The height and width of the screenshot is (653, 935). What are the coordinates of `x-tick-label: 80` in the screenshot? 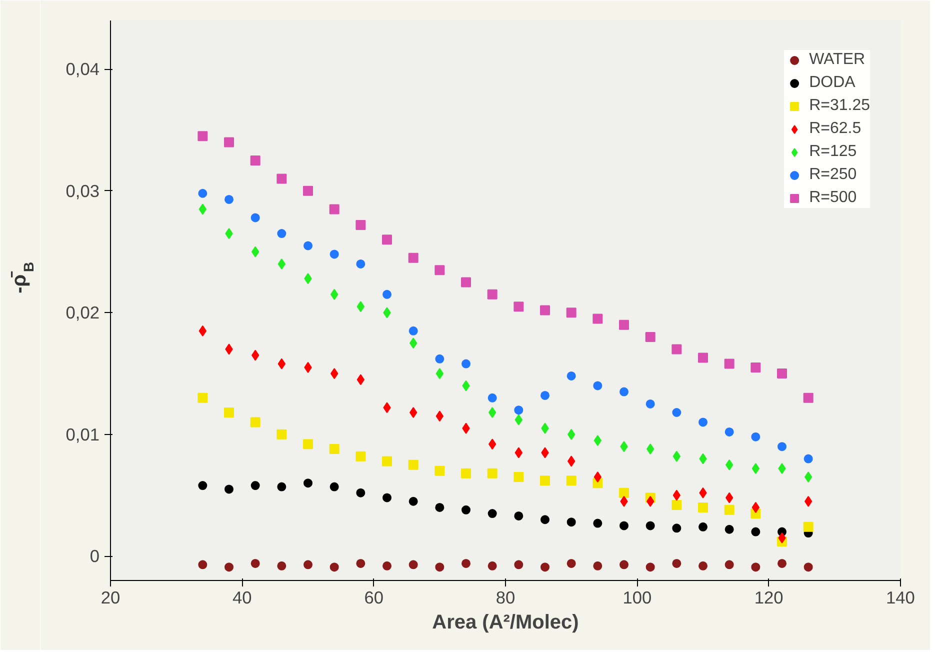 It's located at (506, 598).